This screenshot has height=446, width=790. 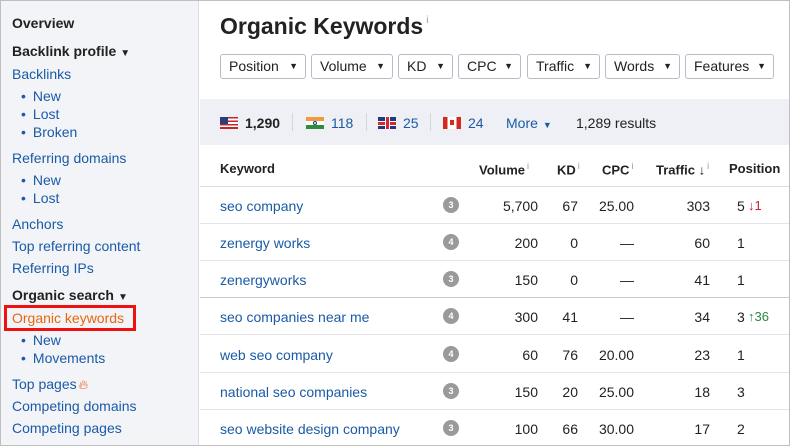 What do you see at coordinates (702, 355) in the screenshot?
I see `traffic-value: 23` at bounding box center [702, 355].